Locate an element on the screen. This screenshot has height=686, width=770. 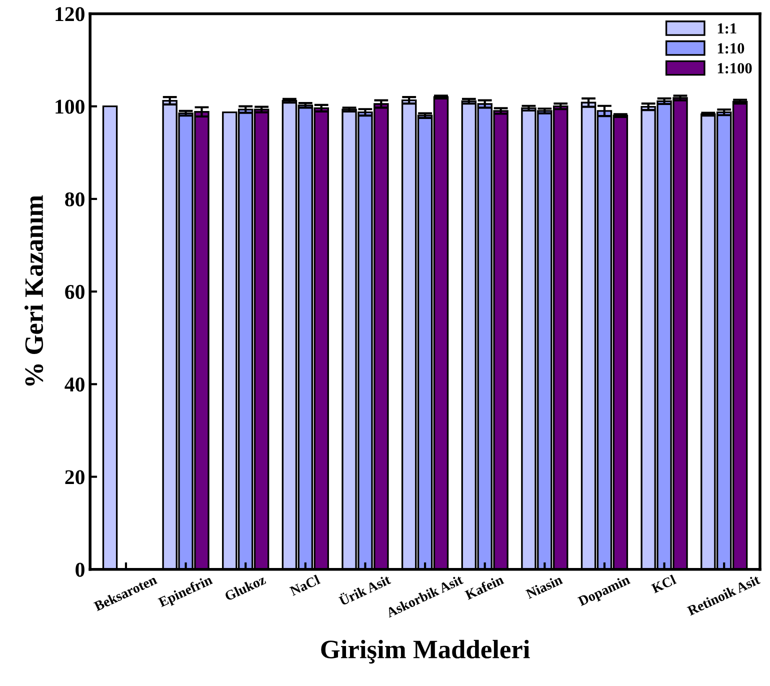
y-tick-label: 40 is located at coordinates (74, 385).